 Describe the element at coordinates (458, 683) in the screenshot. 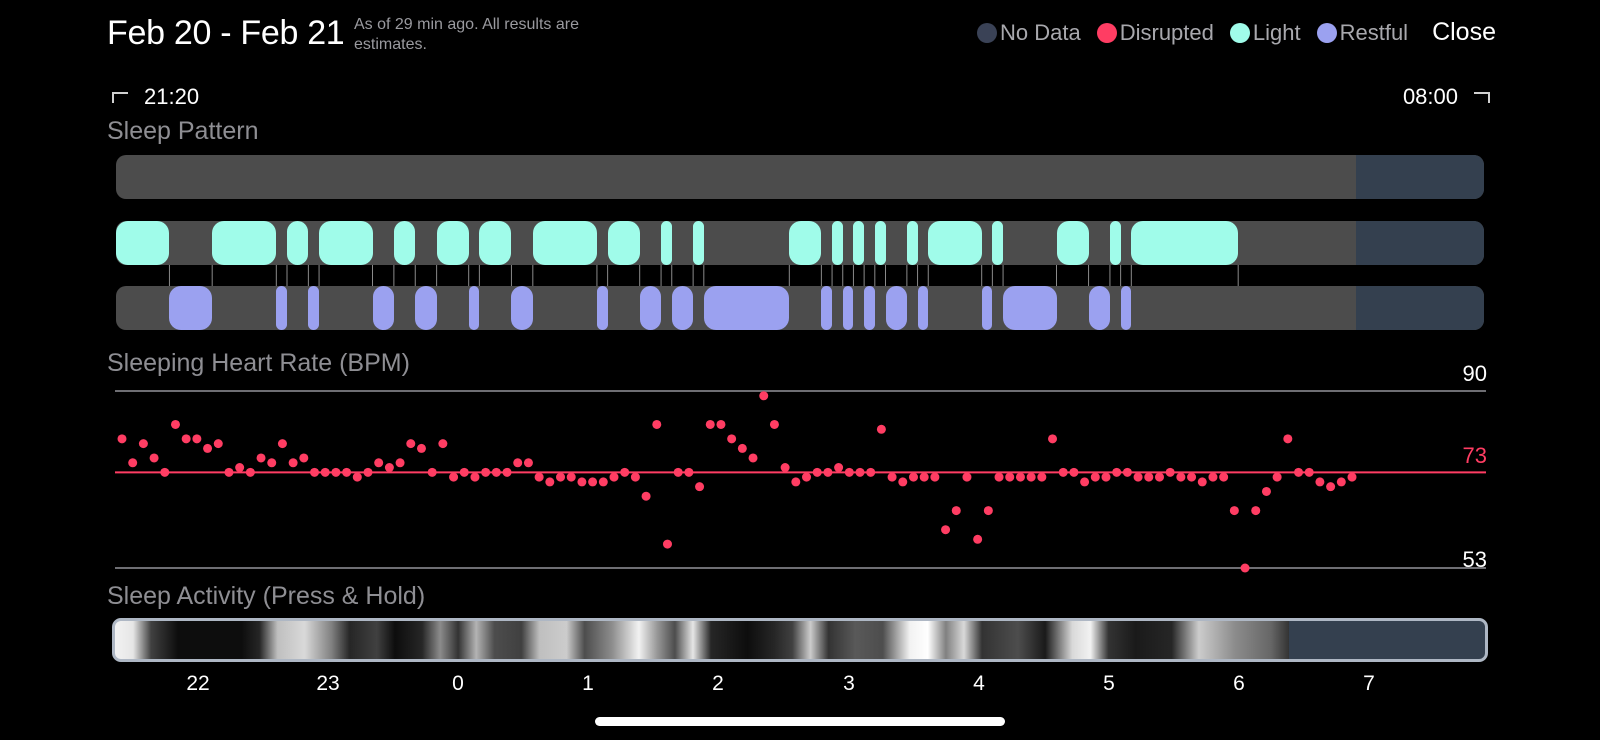

I see `hour-tick-label: 0` at that location.